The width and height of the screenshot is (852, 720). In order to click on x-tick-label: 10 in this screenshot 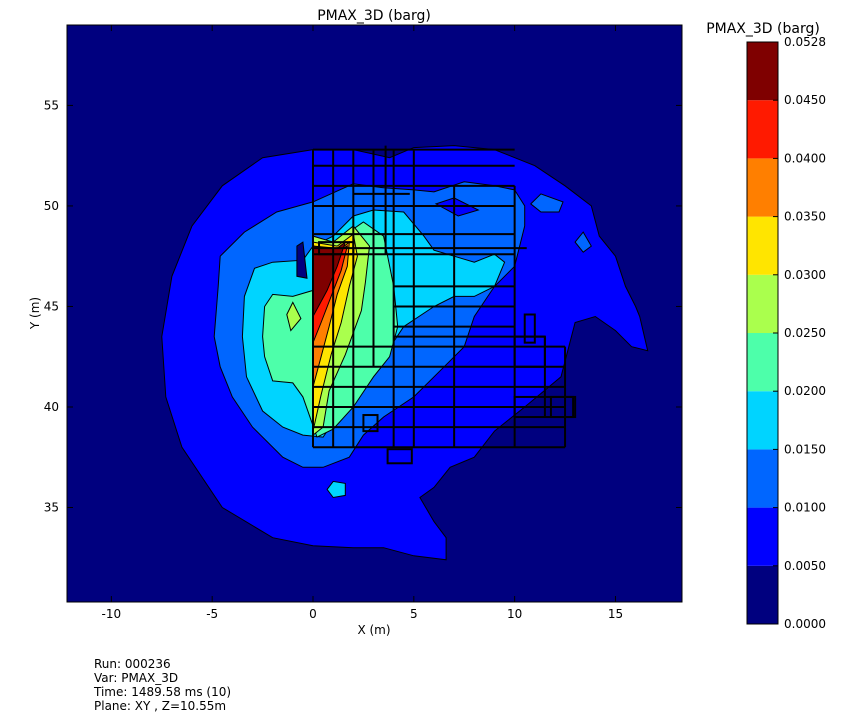, I will do `click(514, 614)`.